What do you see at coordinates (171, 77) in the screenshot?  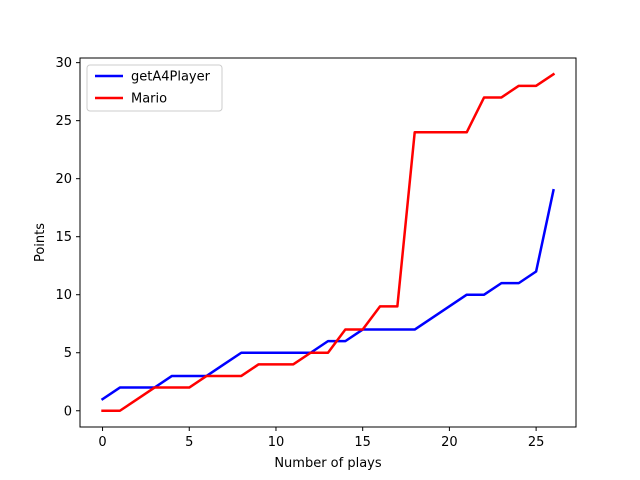 I see `legend-label-getA4Player: getA4Player` at bounding box center [171, 77].